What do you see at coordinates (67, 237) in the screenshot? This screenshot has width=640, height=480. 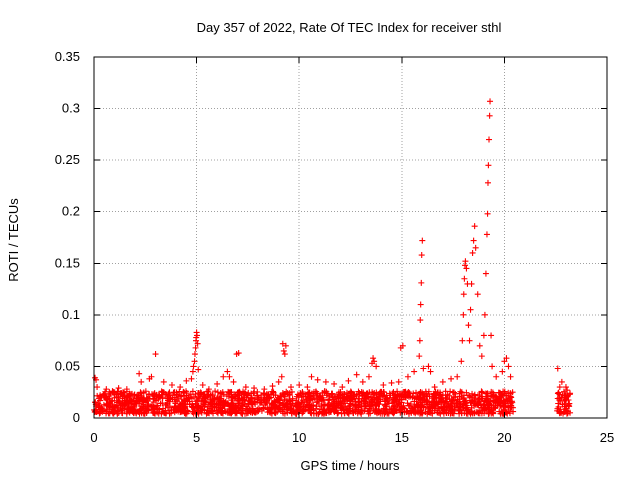 I see `y-tick-labels: 0 0.05 0.1 0.15 0.2 0.25 0.3 0.35` at bounding box center [67, 237].